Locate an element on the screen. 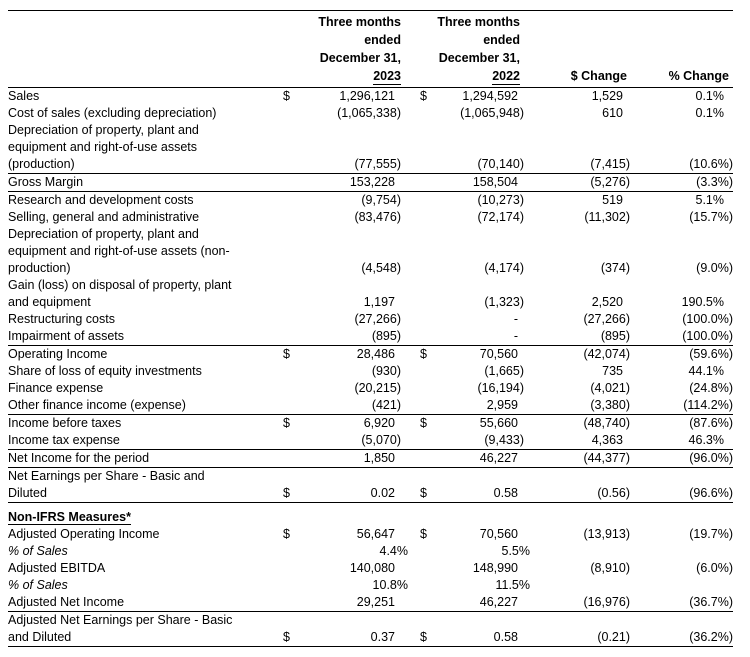 The width and height of the screenshot is (750, 657). value-text: (44,377) is located at coordinates (606, 458).